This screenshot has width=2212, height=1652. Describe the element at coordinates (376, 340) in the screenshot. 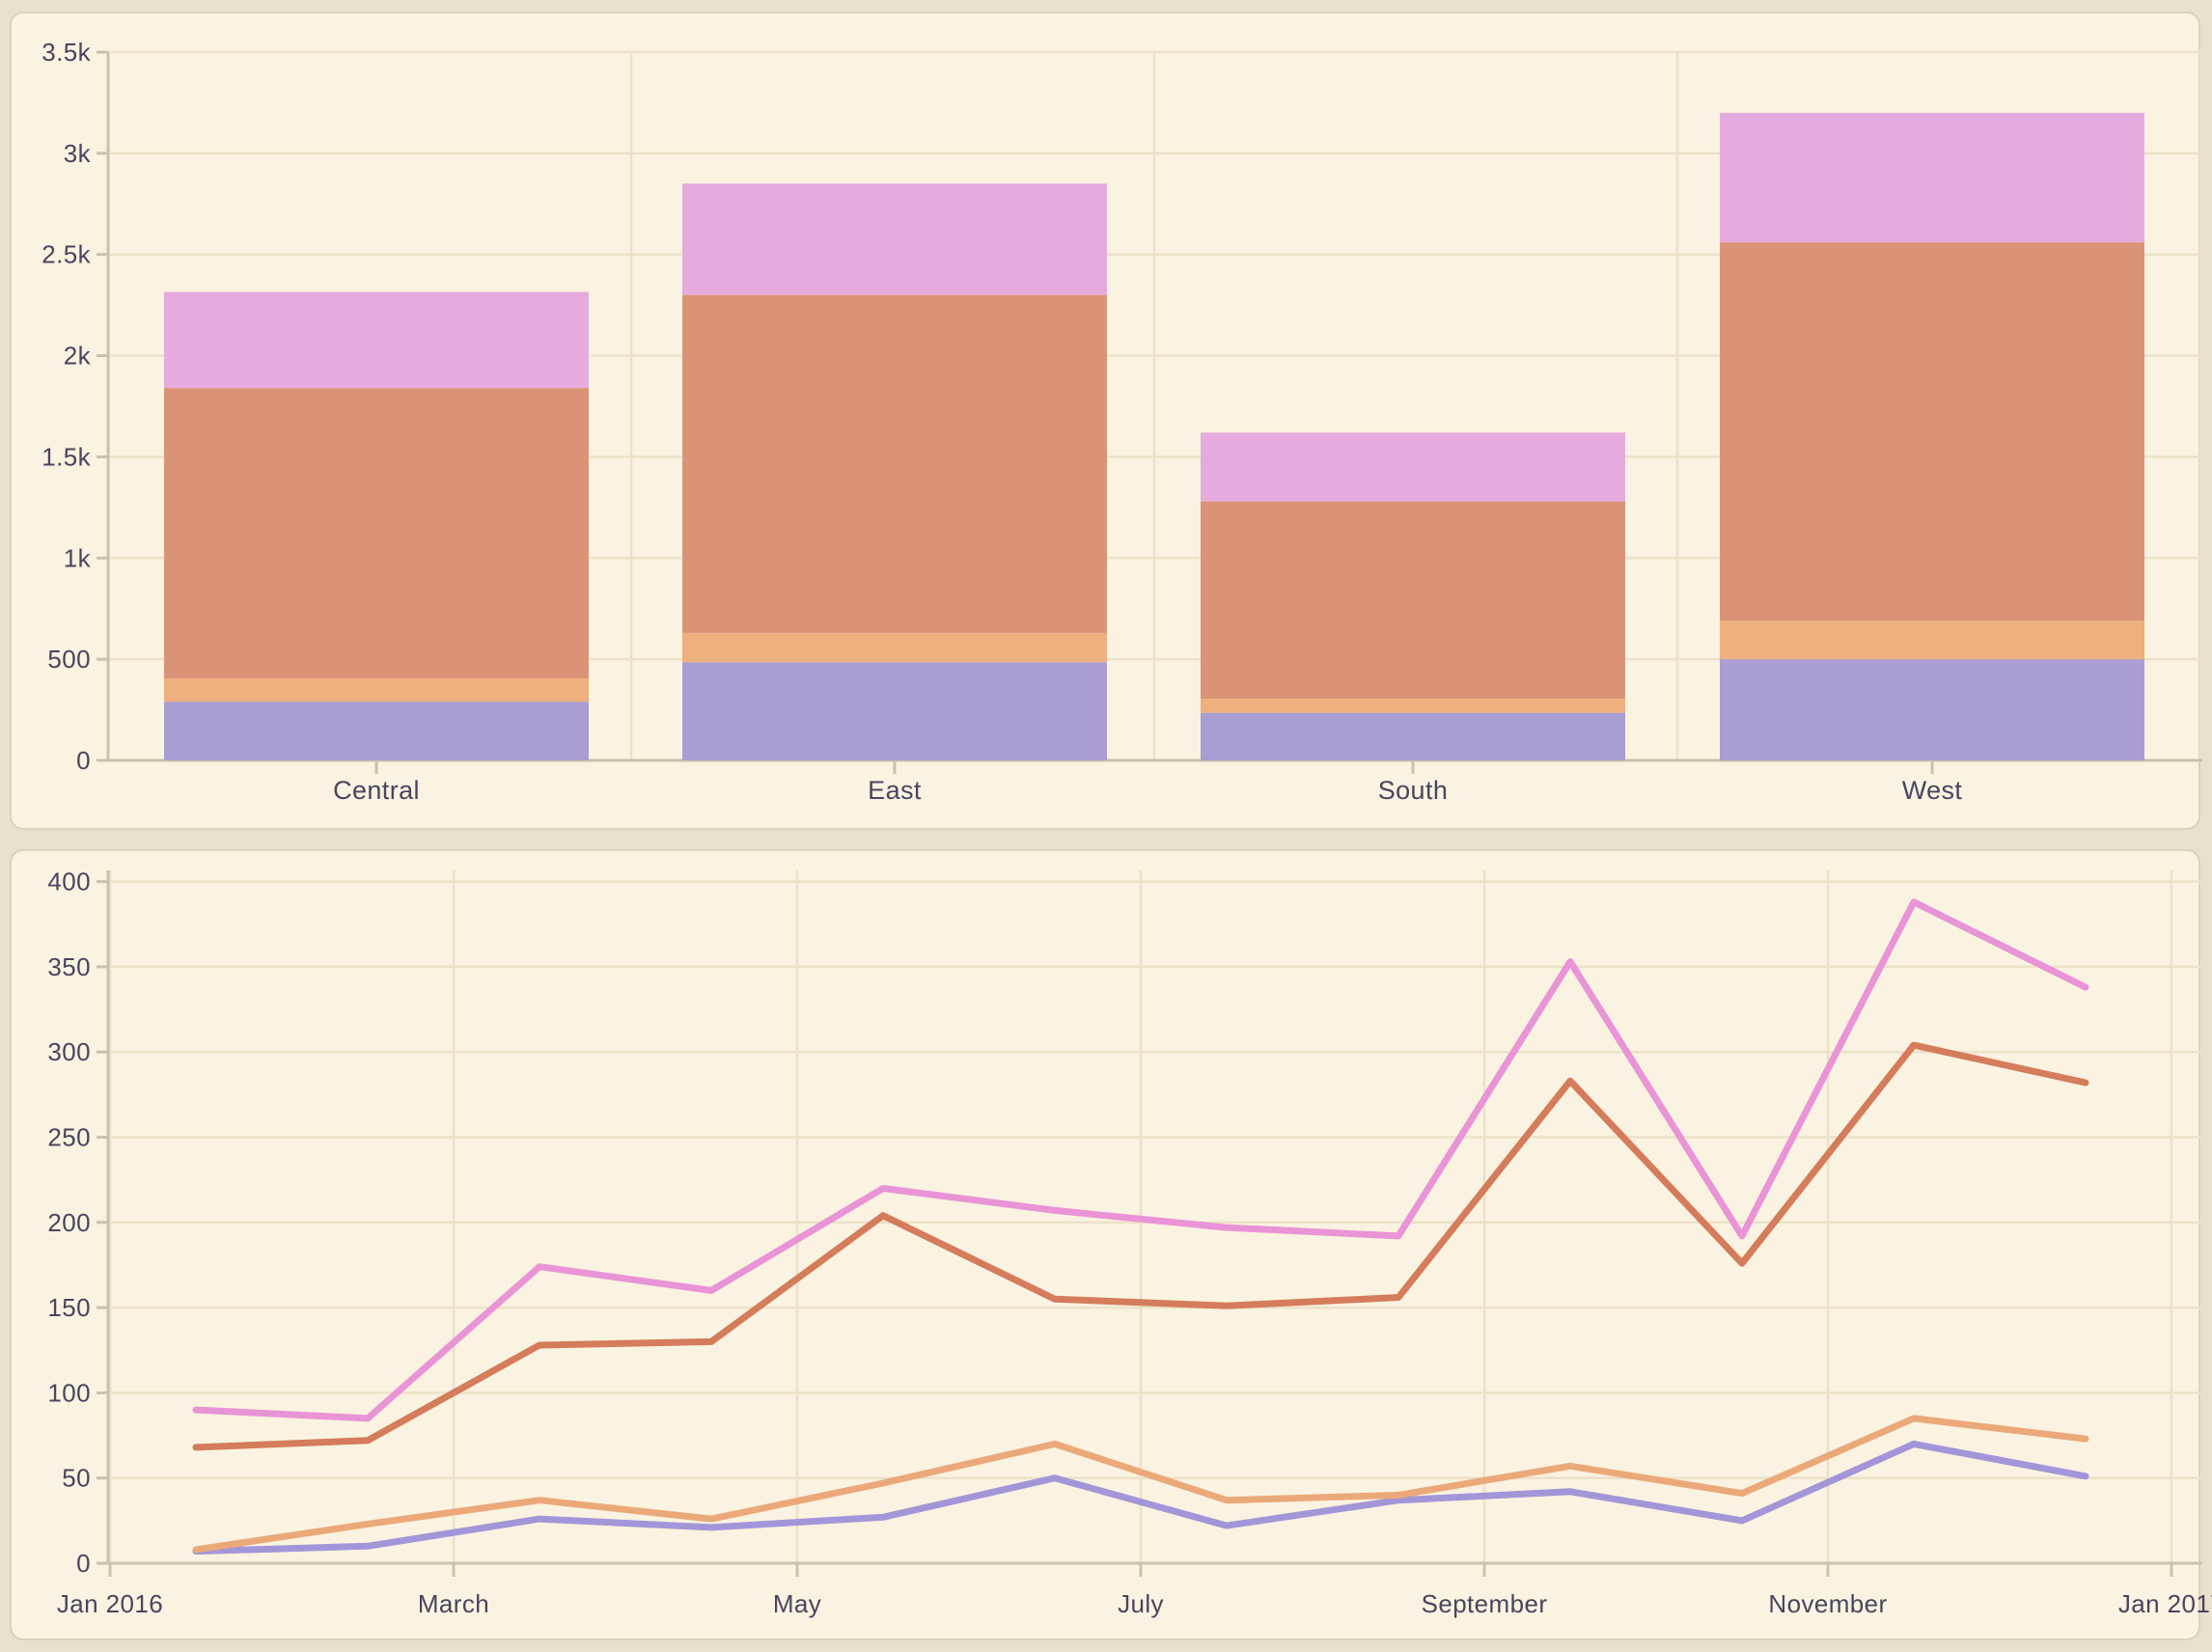

I see `bar-segment-central-series-4-pink` at that location.